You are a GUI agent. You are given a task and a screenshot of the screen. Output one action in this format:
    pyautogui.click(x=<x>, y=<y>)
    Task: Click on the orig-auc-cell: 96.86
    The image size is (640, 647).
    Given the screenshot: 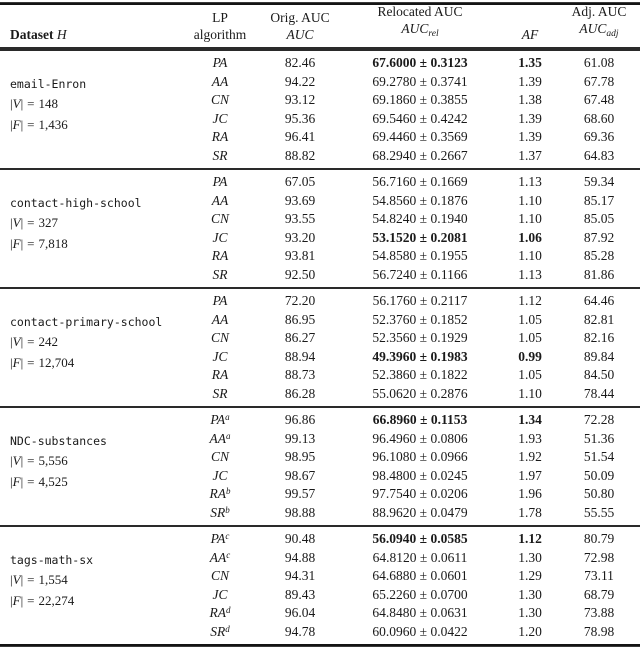 What is the action you would take?
    pyautogui.click(x=300, y=420)
    